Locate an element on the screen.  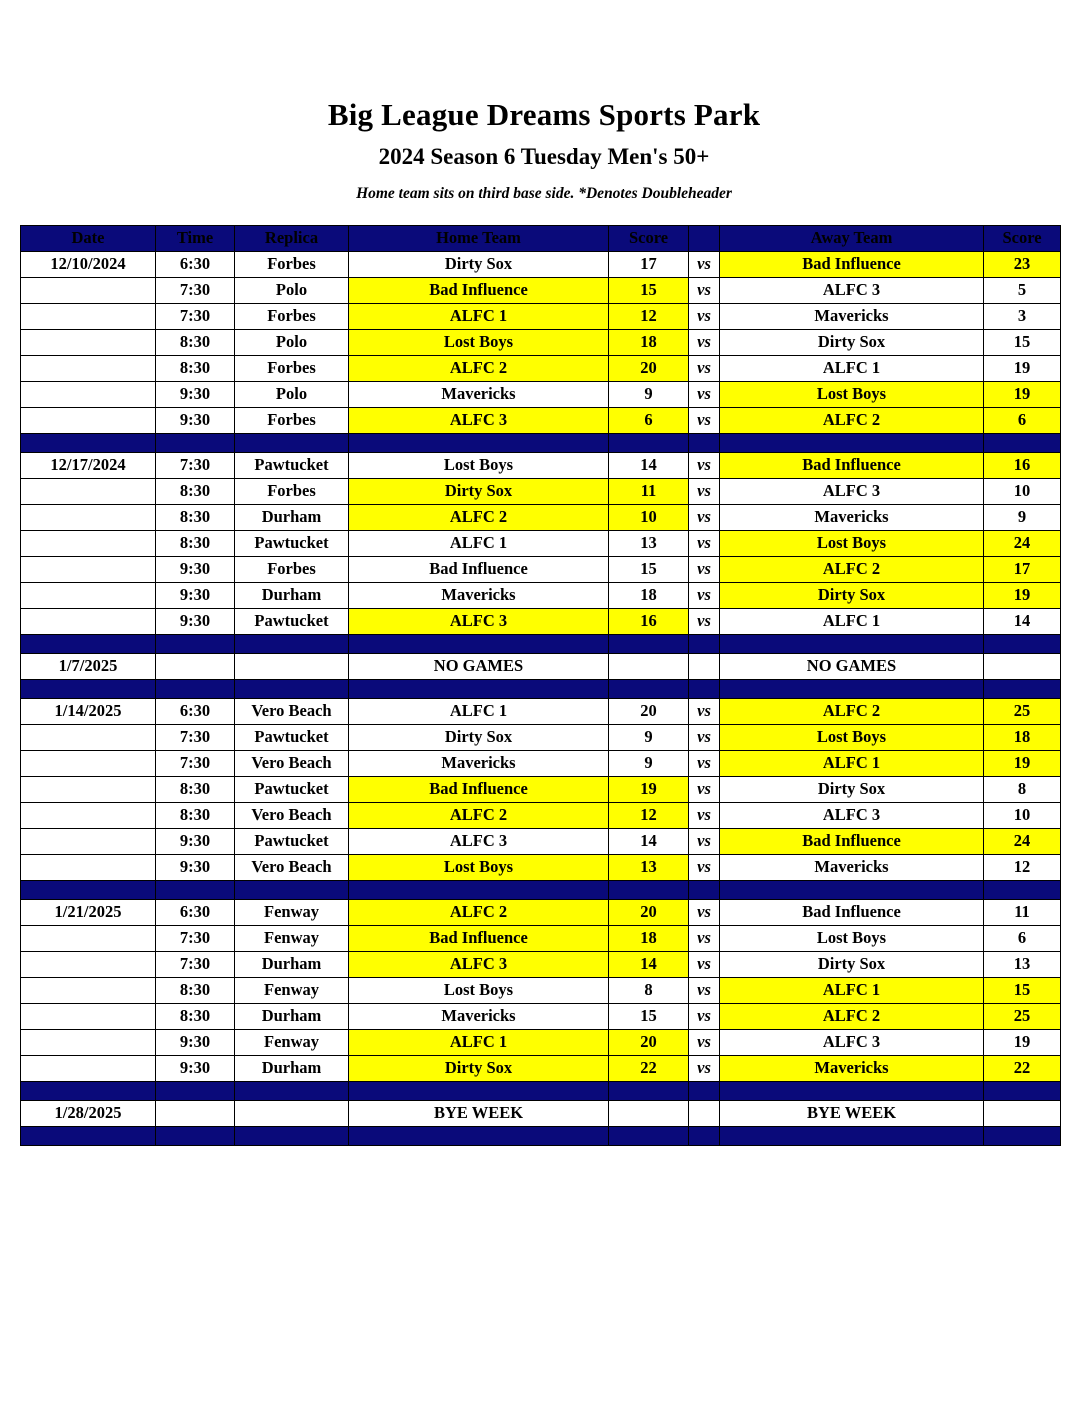
cell-away-score: 16 is located at coordinates (1022, 465).